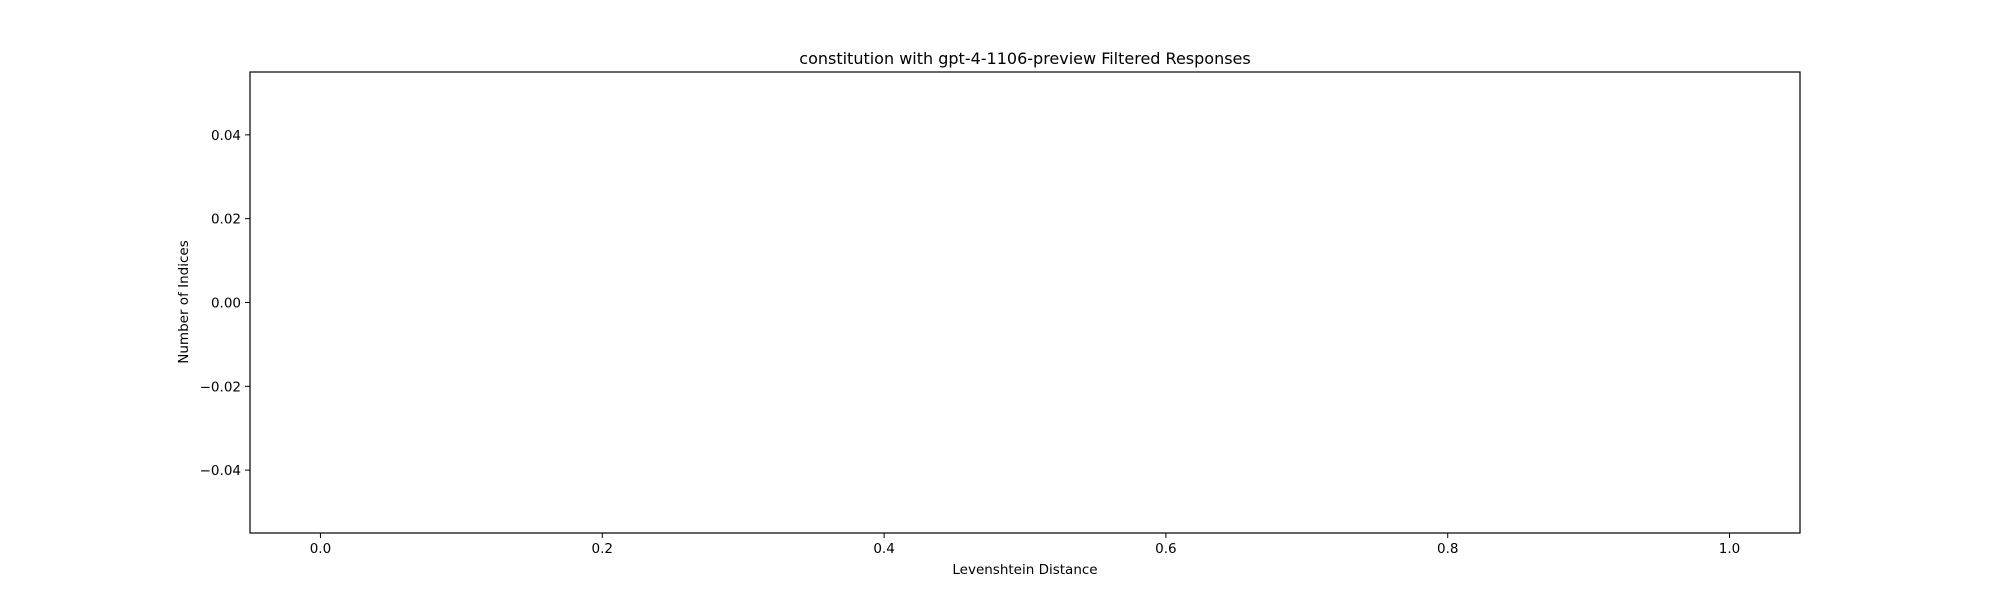  I want to click on y-axis-label: Number of Indices, so click(184, 301).